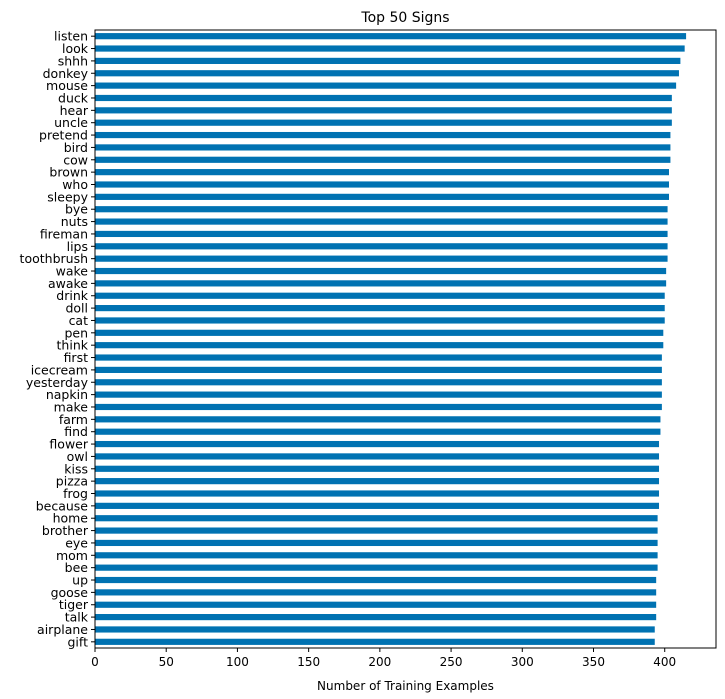 The width and height of the screenshot is (725, 699). I want to click on x-tick-label: 0, so click(95, 662).